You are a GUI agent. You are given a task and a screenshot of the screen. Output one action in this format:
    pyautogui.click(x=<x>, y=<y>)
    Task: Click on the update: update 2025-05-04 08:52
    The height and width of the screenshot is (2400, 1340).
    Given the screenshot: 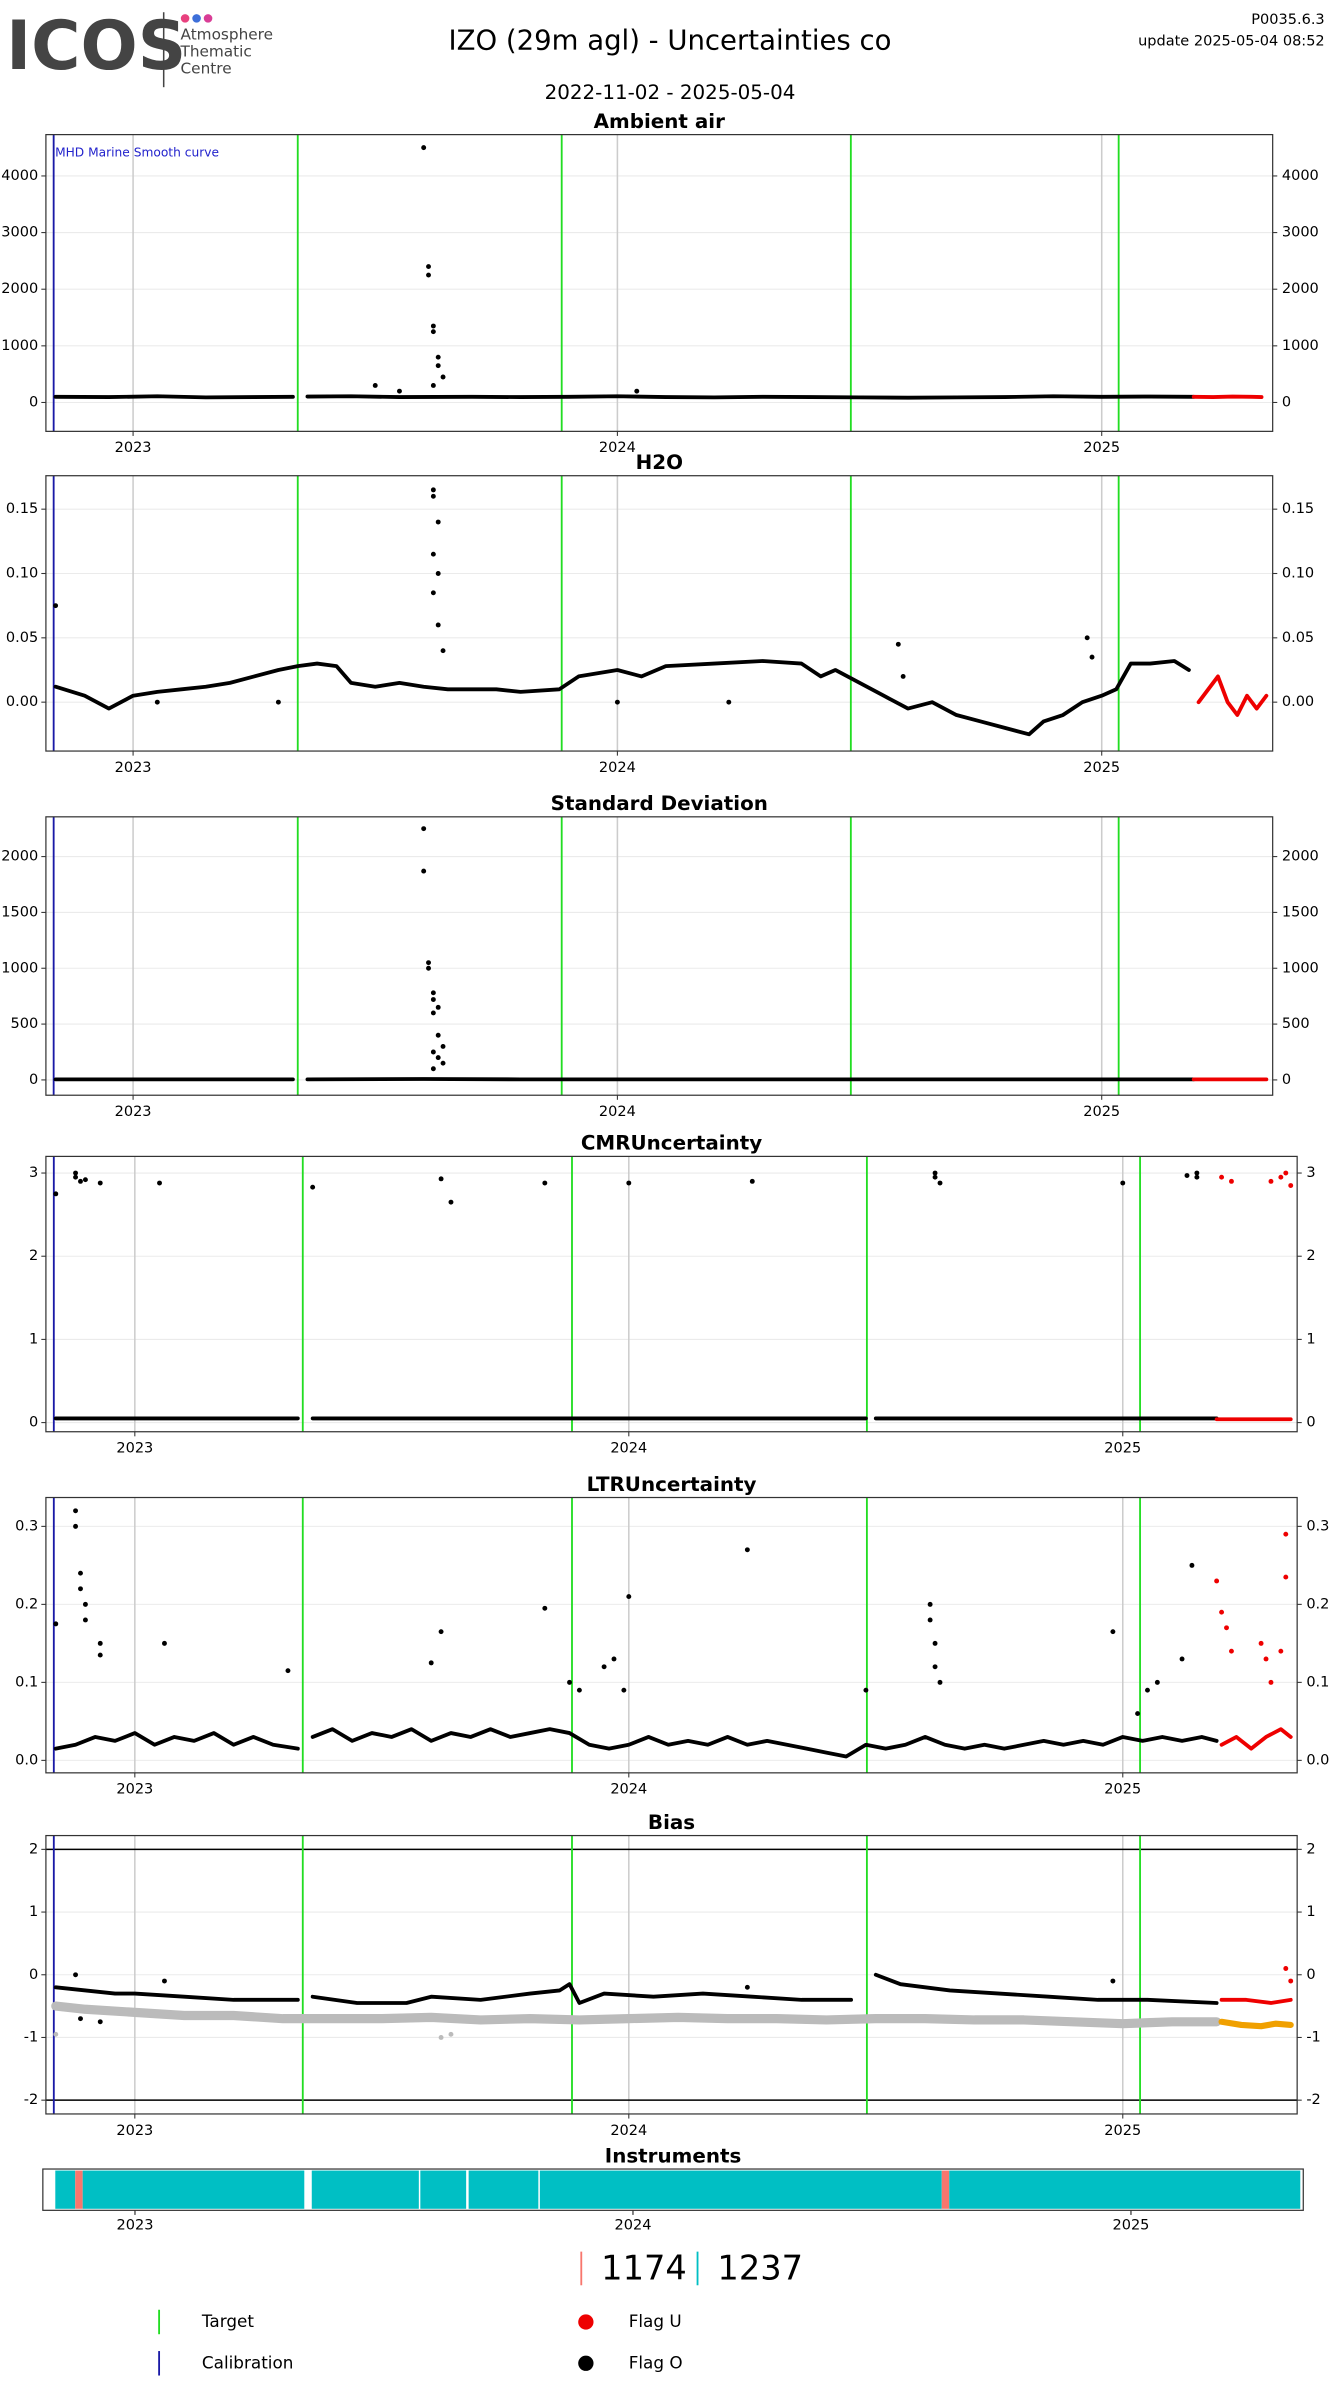 What is the action you would take?
    pyautogui.click(x=1231, y=41)
    